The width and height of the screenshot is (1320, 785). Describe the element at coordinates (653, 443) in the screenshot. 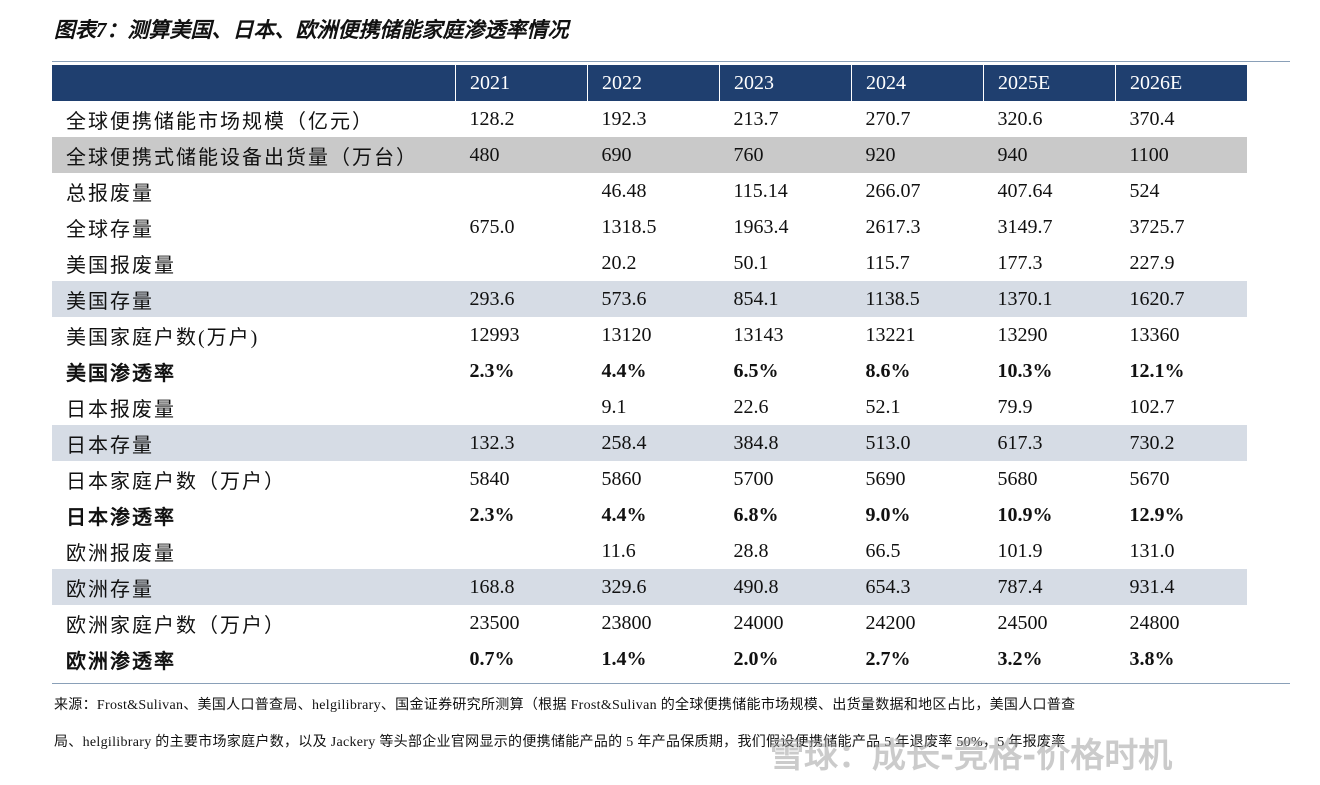

I see `cell: 258.4` at that location.